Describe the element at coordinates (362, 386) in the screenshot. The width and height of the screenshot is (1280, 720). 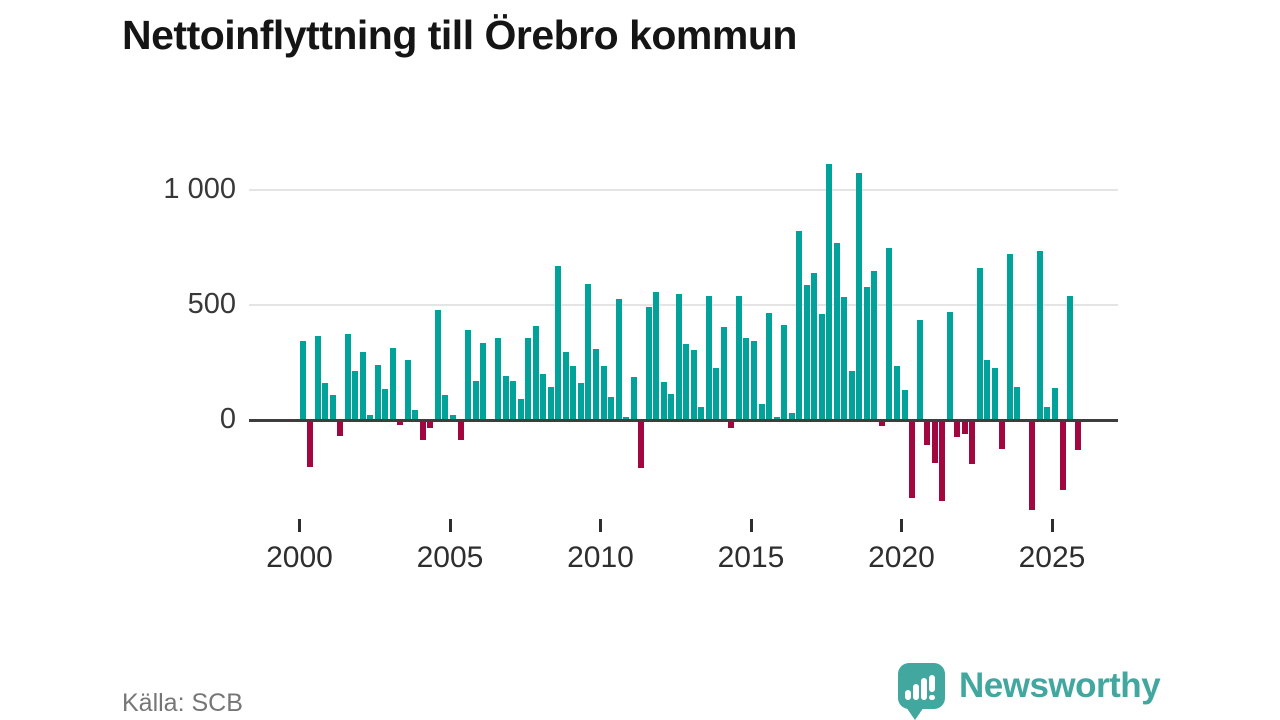
I see `bar-2002Q1` at that location.